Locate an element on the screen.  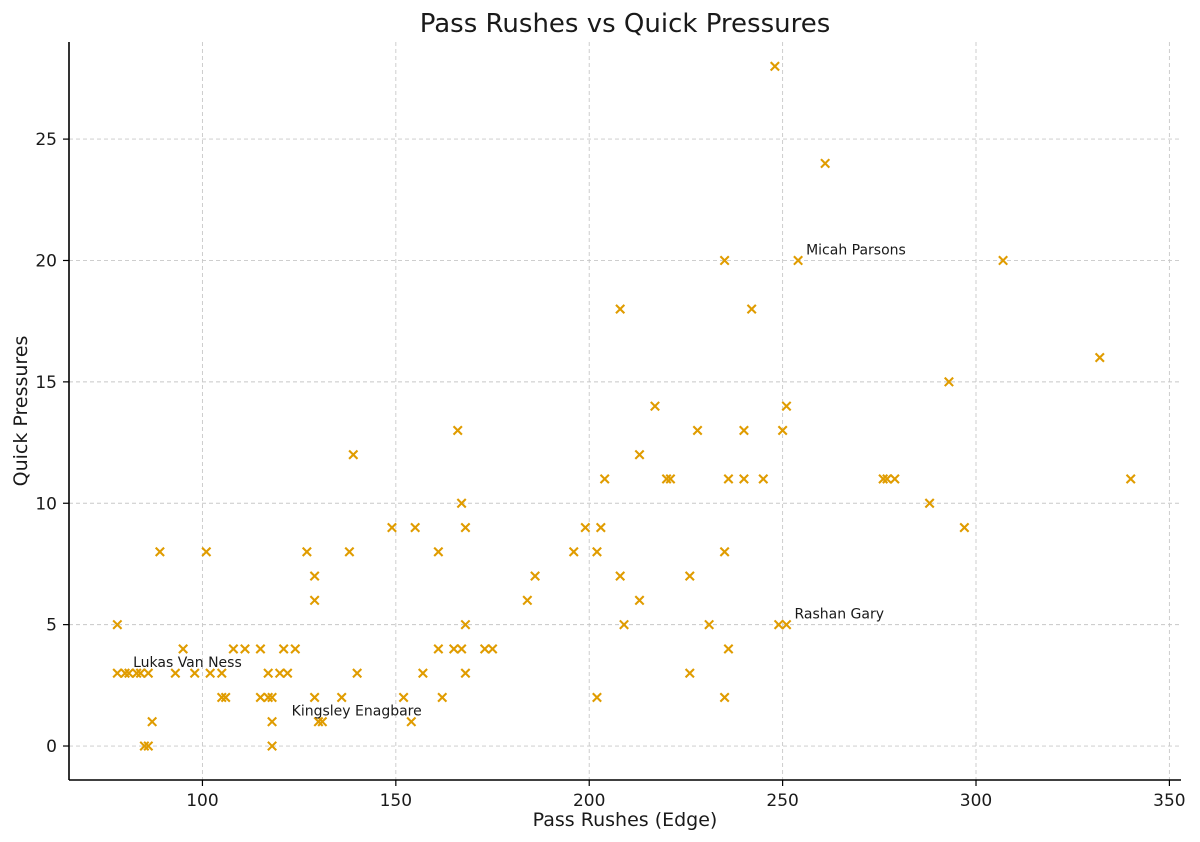
x-tick-label: 100 is located at coordinates (202, 801).